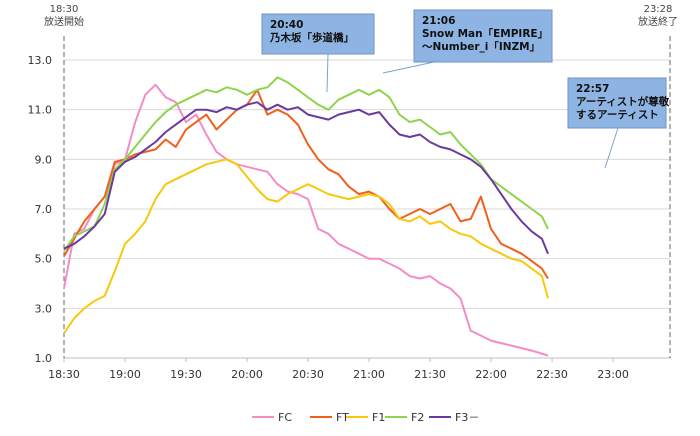 Image resolution: width=700 pixels, height=436 pixels. I want to click on x-tick-label: 20:30, so click(308, 374).